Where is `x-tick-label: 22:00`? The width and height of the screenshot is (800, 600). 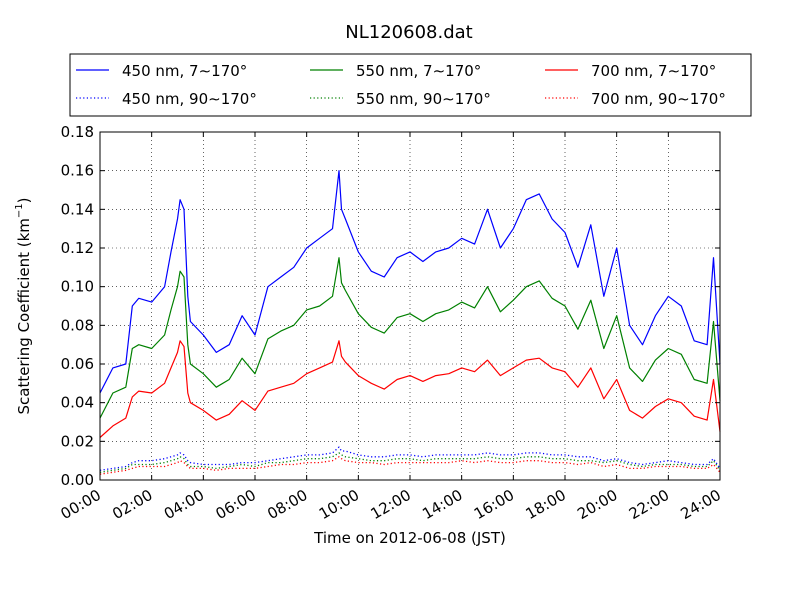 x-tick-label: 22:00 is located at coordinates (649, 504).